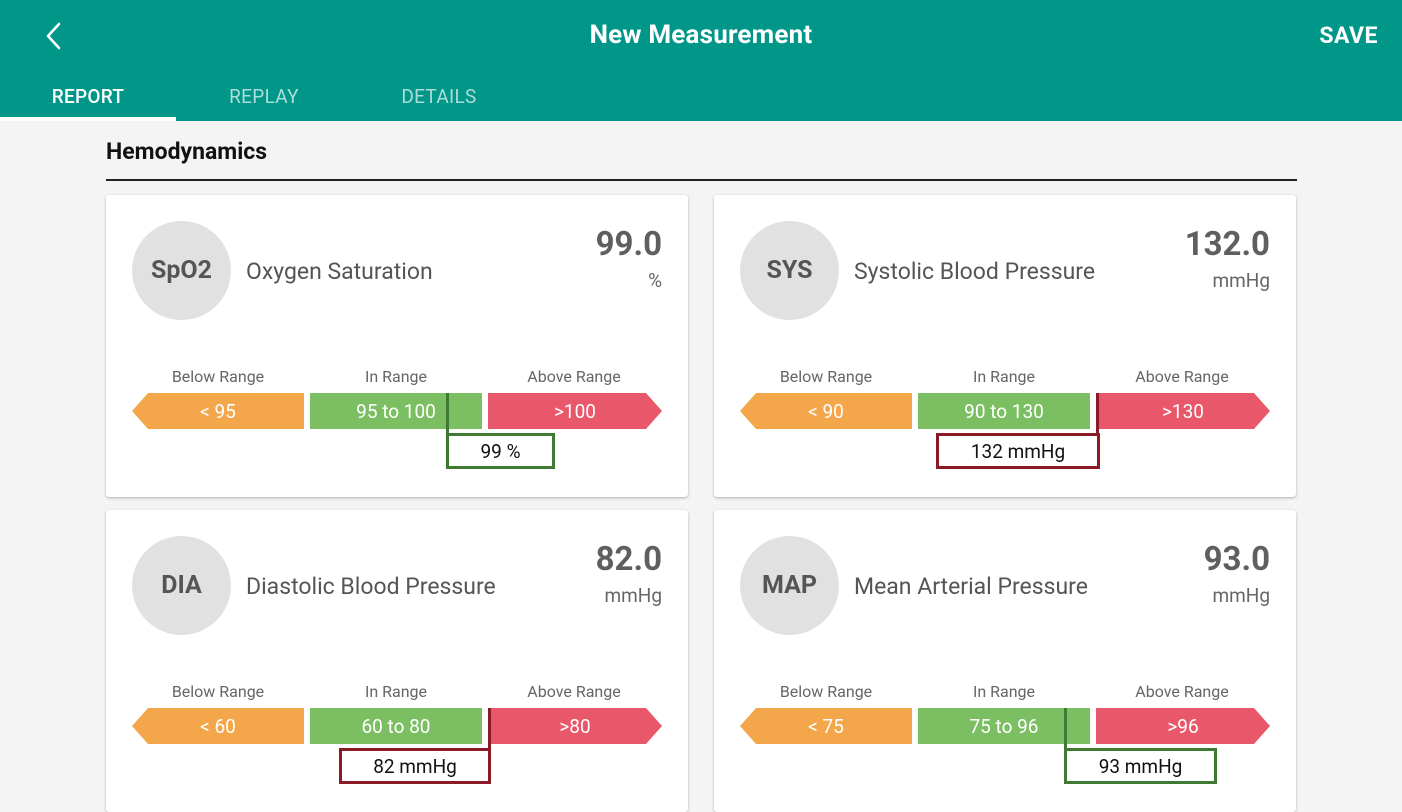  I want to click on page-title: New Measurement, so click(701, 35).